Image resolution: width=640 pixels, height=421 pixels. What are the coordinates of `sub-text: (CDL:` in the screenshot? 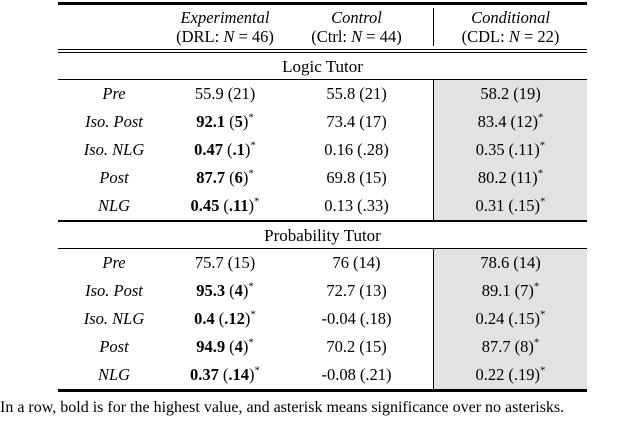 It's located at (485, 36).